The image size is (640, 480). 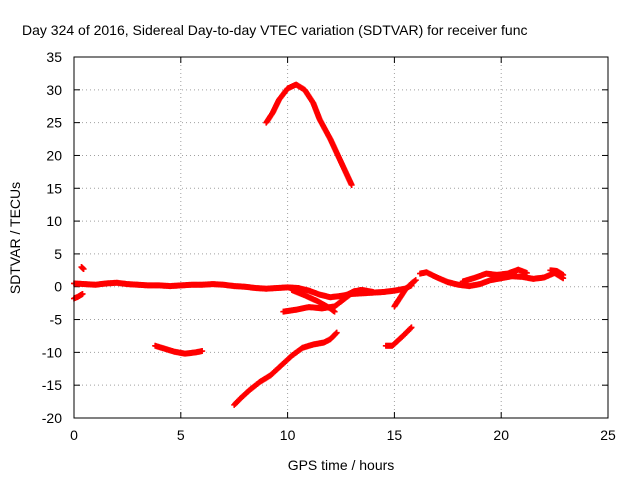 What do you see at coordinates (309, 134) in the screenshot?
I see `series-arc-high-peak` at bounding box center [309, 134].